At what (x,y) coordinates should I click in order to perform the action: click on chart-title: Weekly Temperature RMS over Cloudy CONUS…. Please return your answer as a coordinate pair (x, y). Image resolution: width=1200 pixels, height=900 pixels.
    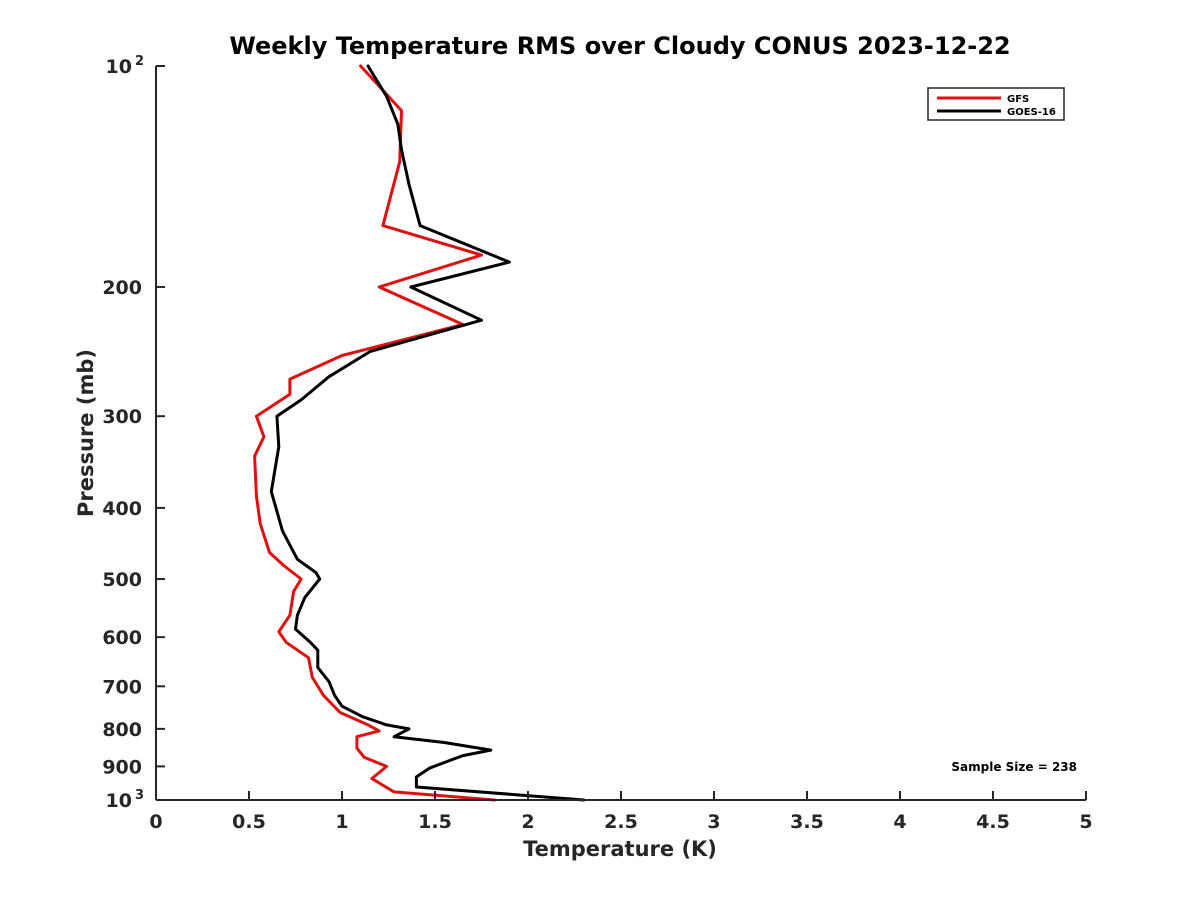
    Looking at the image, I should click on (619, 46).